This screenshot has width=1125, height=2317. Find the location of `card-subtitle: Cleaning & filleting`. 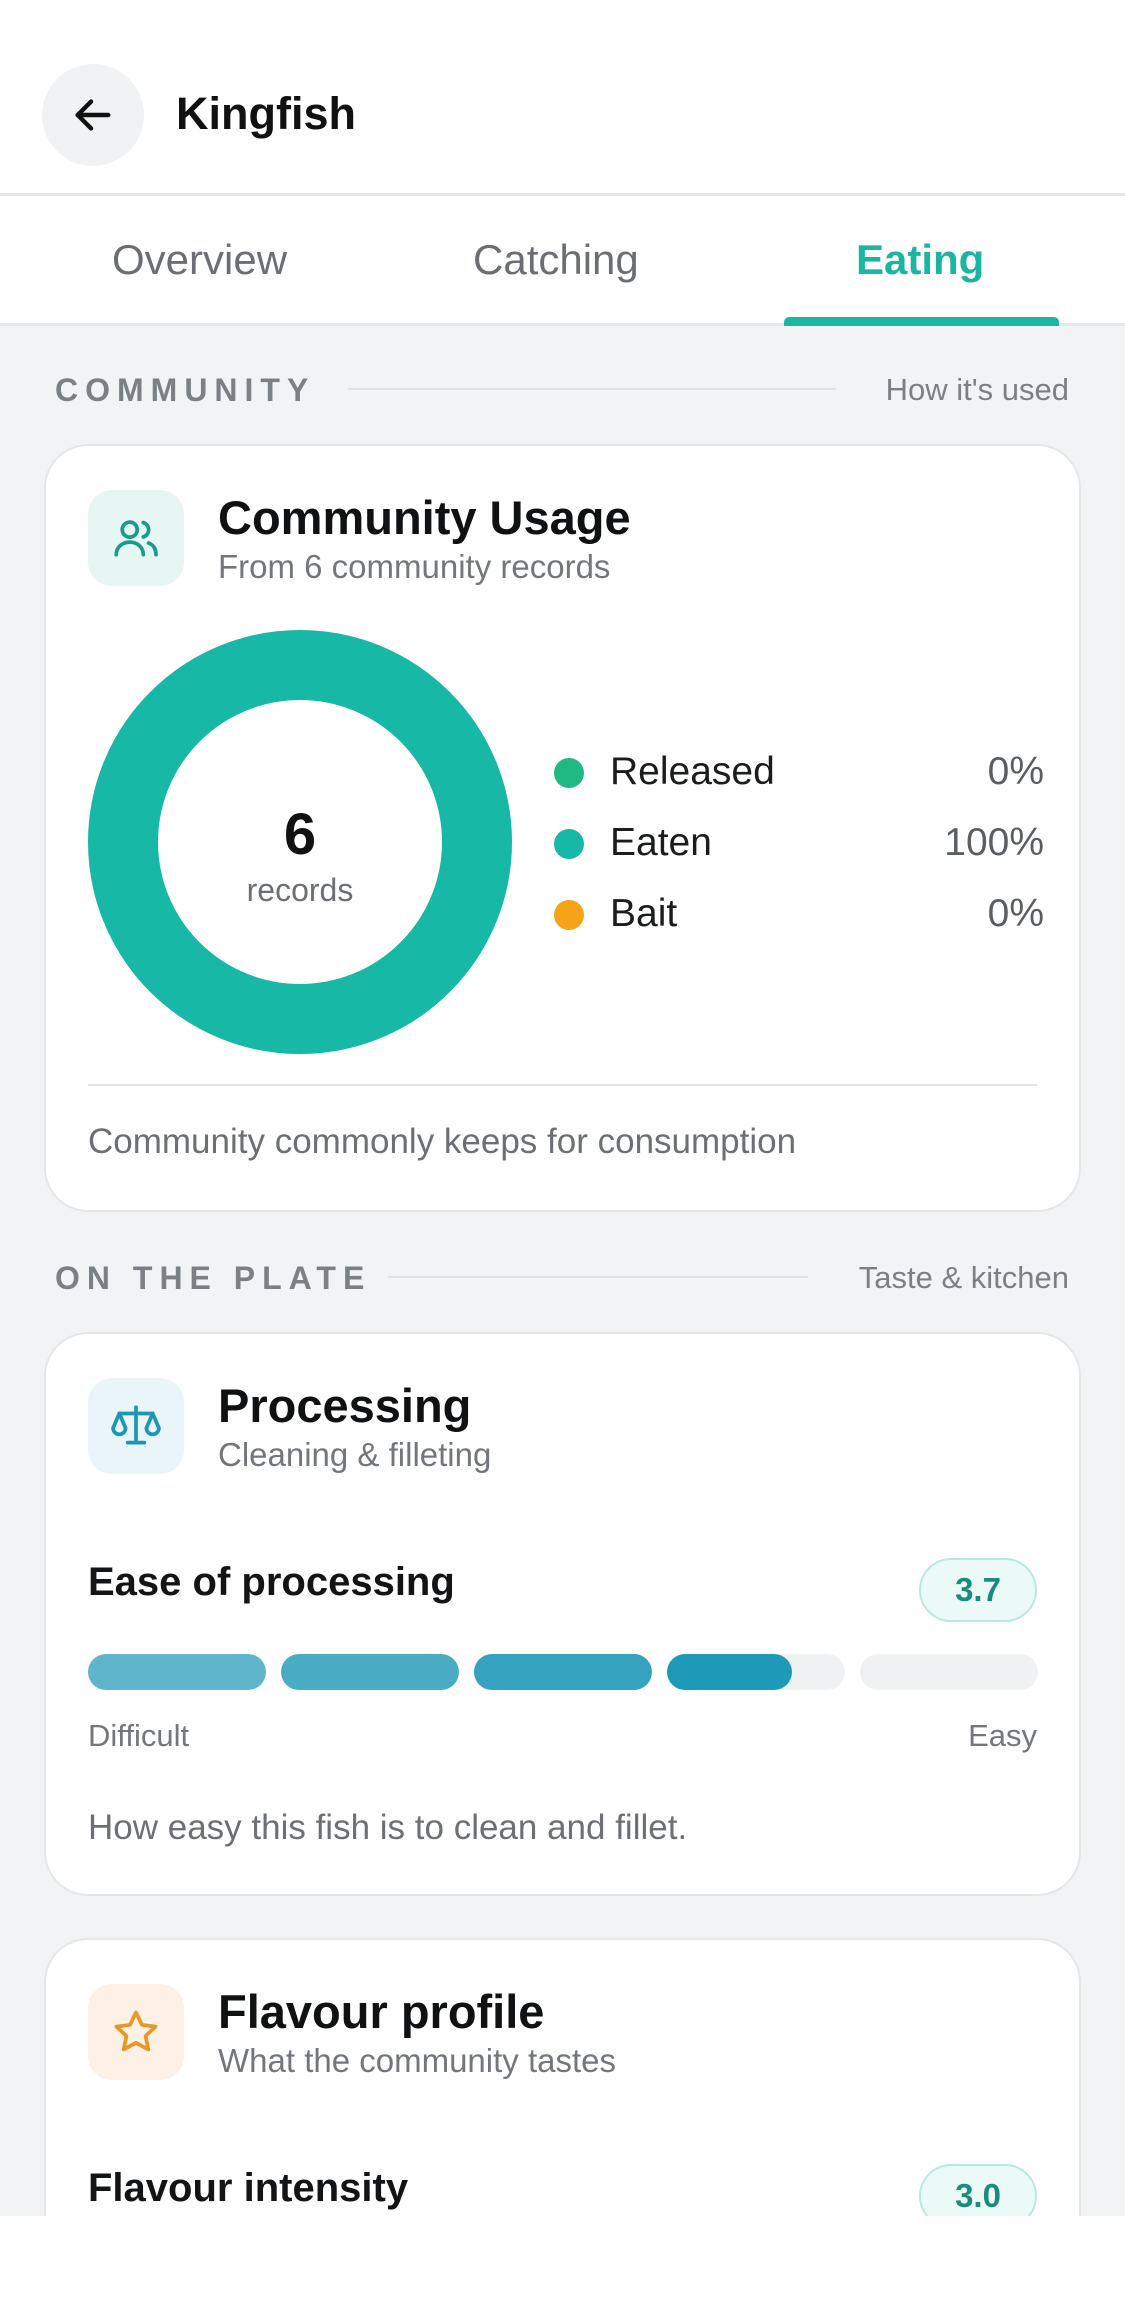

card-subtitle: Cleaning & filleting is located at coordinates (355, 1454).